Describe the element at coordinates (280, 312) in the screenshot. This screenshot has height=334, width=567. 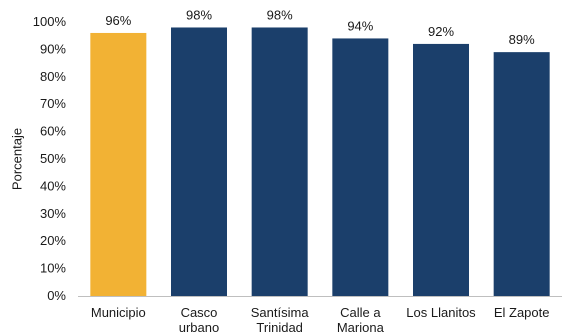
I see `category-label: Santísima` at that location.